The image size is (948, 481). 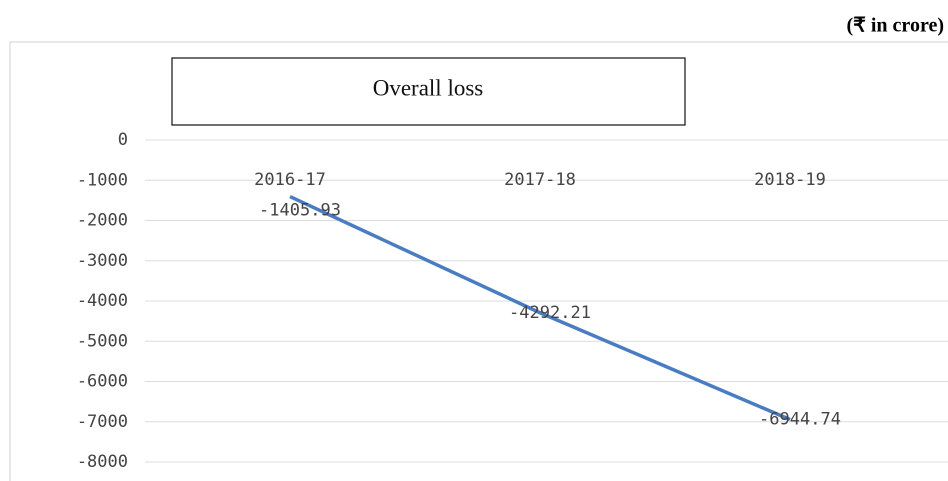 What do you see at coordinates (102, 341) in the screenshot?
I see `y-tick-label: -5000` at bounding box center [102, 341].